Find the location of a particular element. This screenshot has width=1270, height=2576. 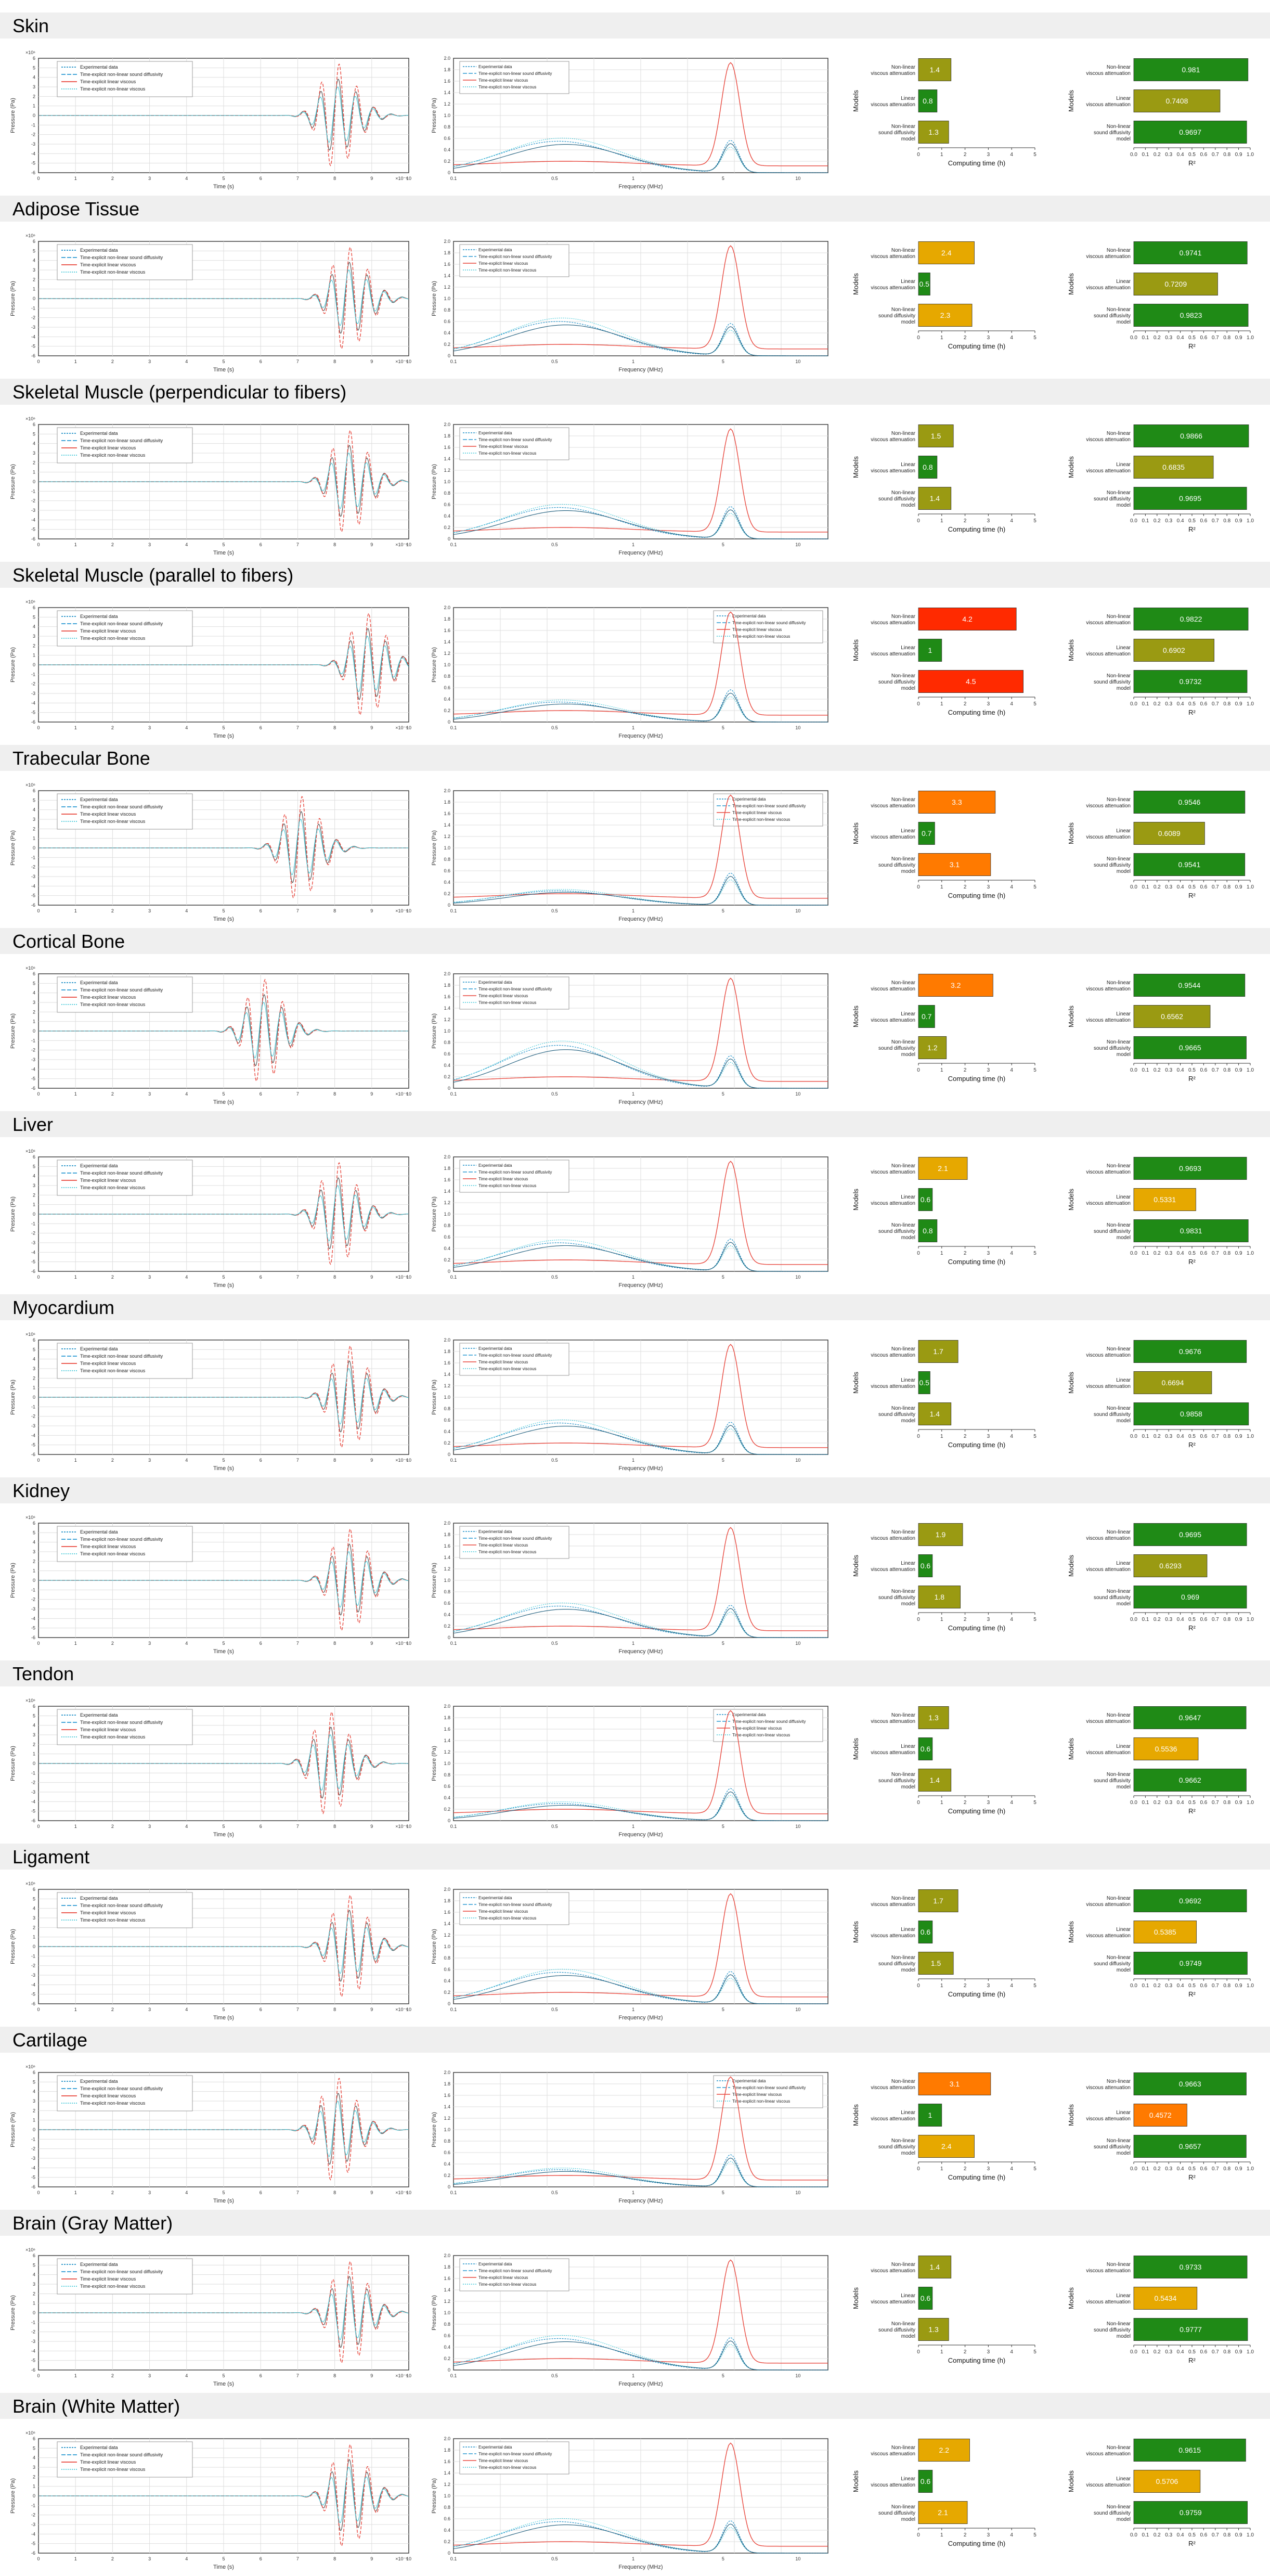

x-tick-label: 0 is located at coordinates (38, 1460).